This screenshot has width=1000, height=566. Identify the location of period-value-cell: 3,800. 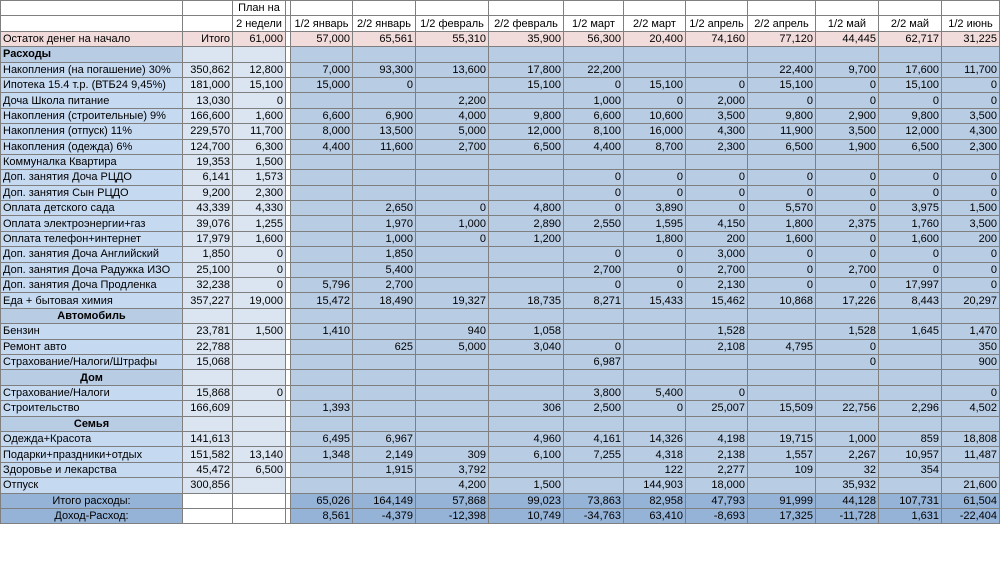
(593, 393).